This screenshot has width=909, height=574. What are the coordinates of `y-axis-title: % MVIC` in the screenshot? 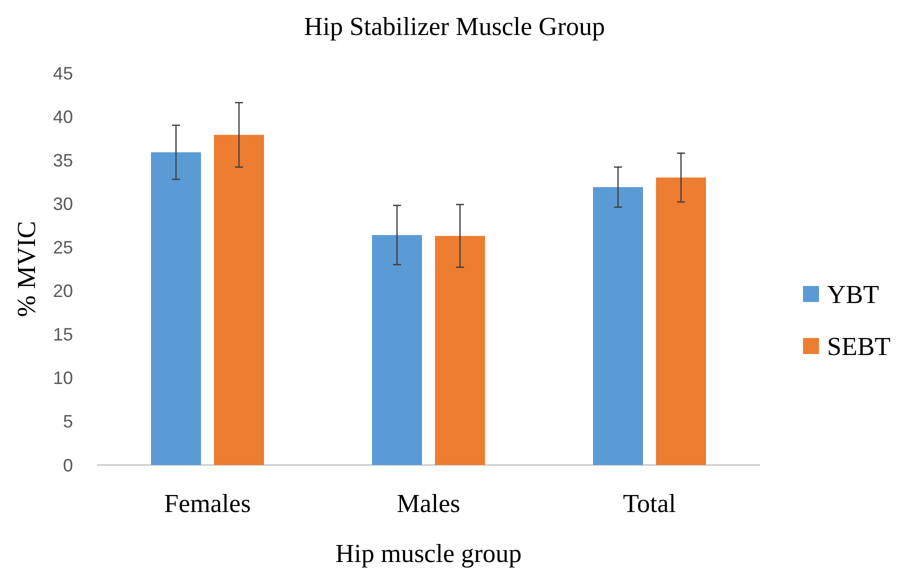 It's located at (26, 269).